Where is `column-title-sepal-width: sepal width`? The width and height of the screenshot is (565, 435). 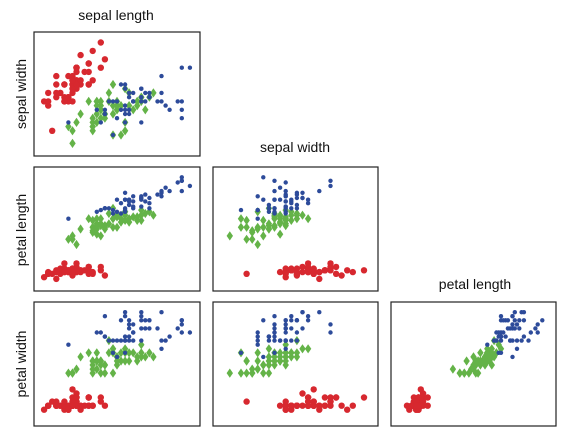 column-title-sepal-width: sepal width is located at coordinates (295, 147).